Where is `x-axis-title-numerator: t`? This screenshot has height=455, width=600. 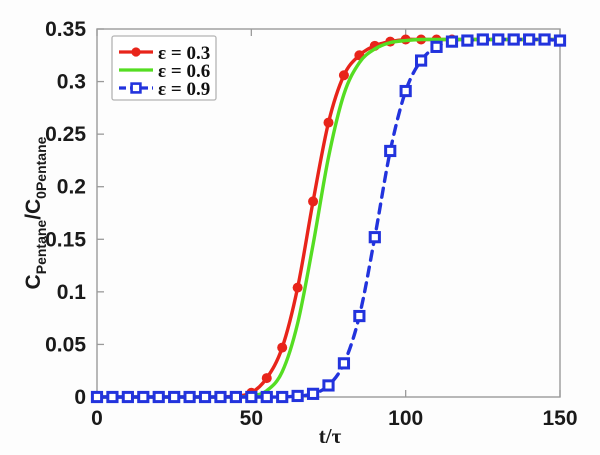 x-axis-title-numerator: t is located at coordinates (322, 436).